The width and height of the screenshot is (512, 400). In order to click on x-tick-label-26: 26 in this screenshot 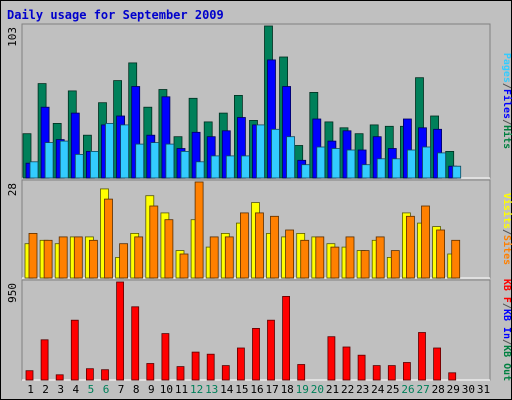, I will do `click(407, 389)`.